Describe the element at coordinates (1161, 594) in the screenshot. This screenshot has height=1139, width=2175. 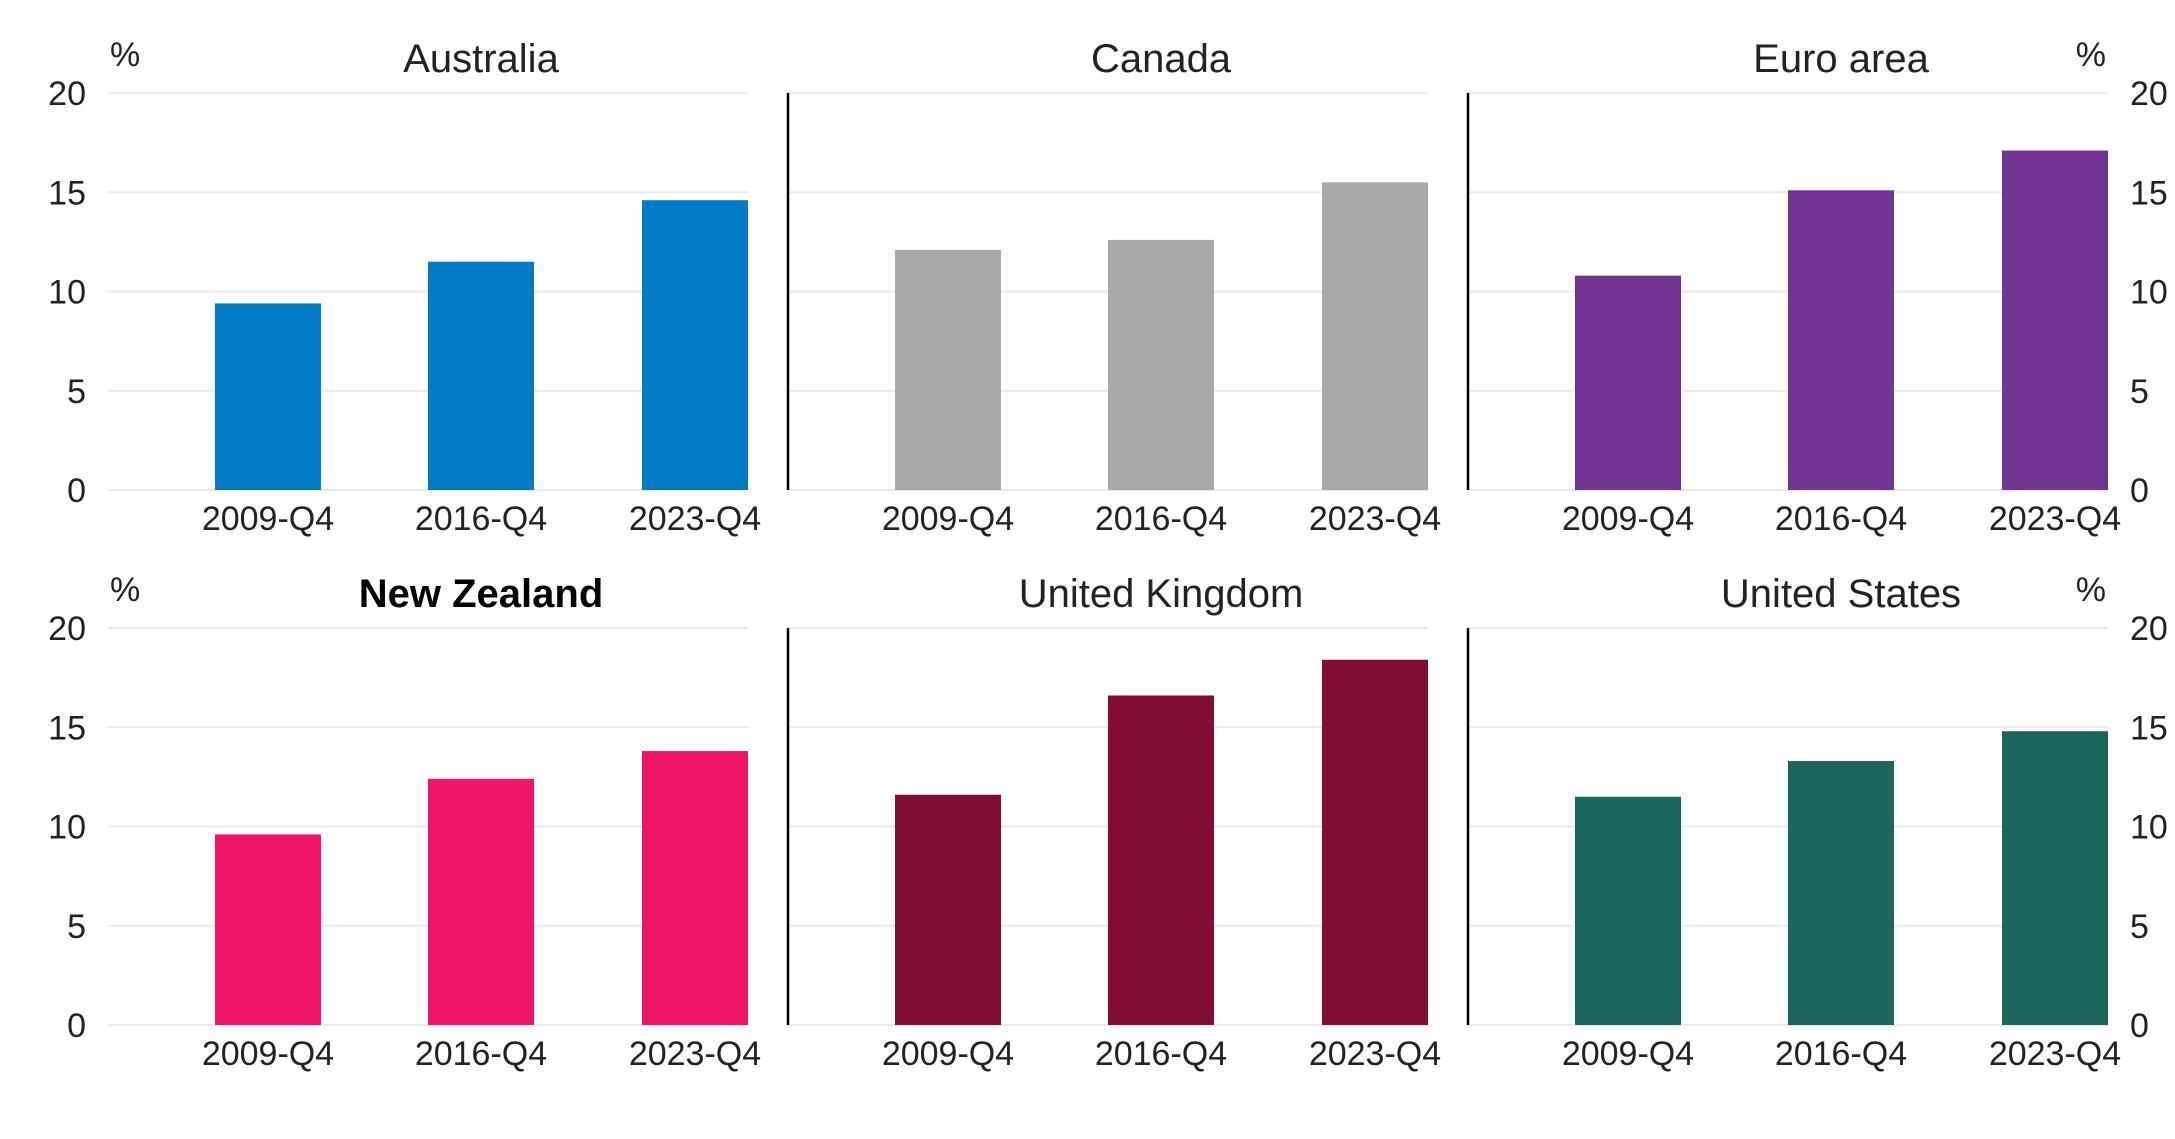
I see `panel-title: United Kingdom` at that location.